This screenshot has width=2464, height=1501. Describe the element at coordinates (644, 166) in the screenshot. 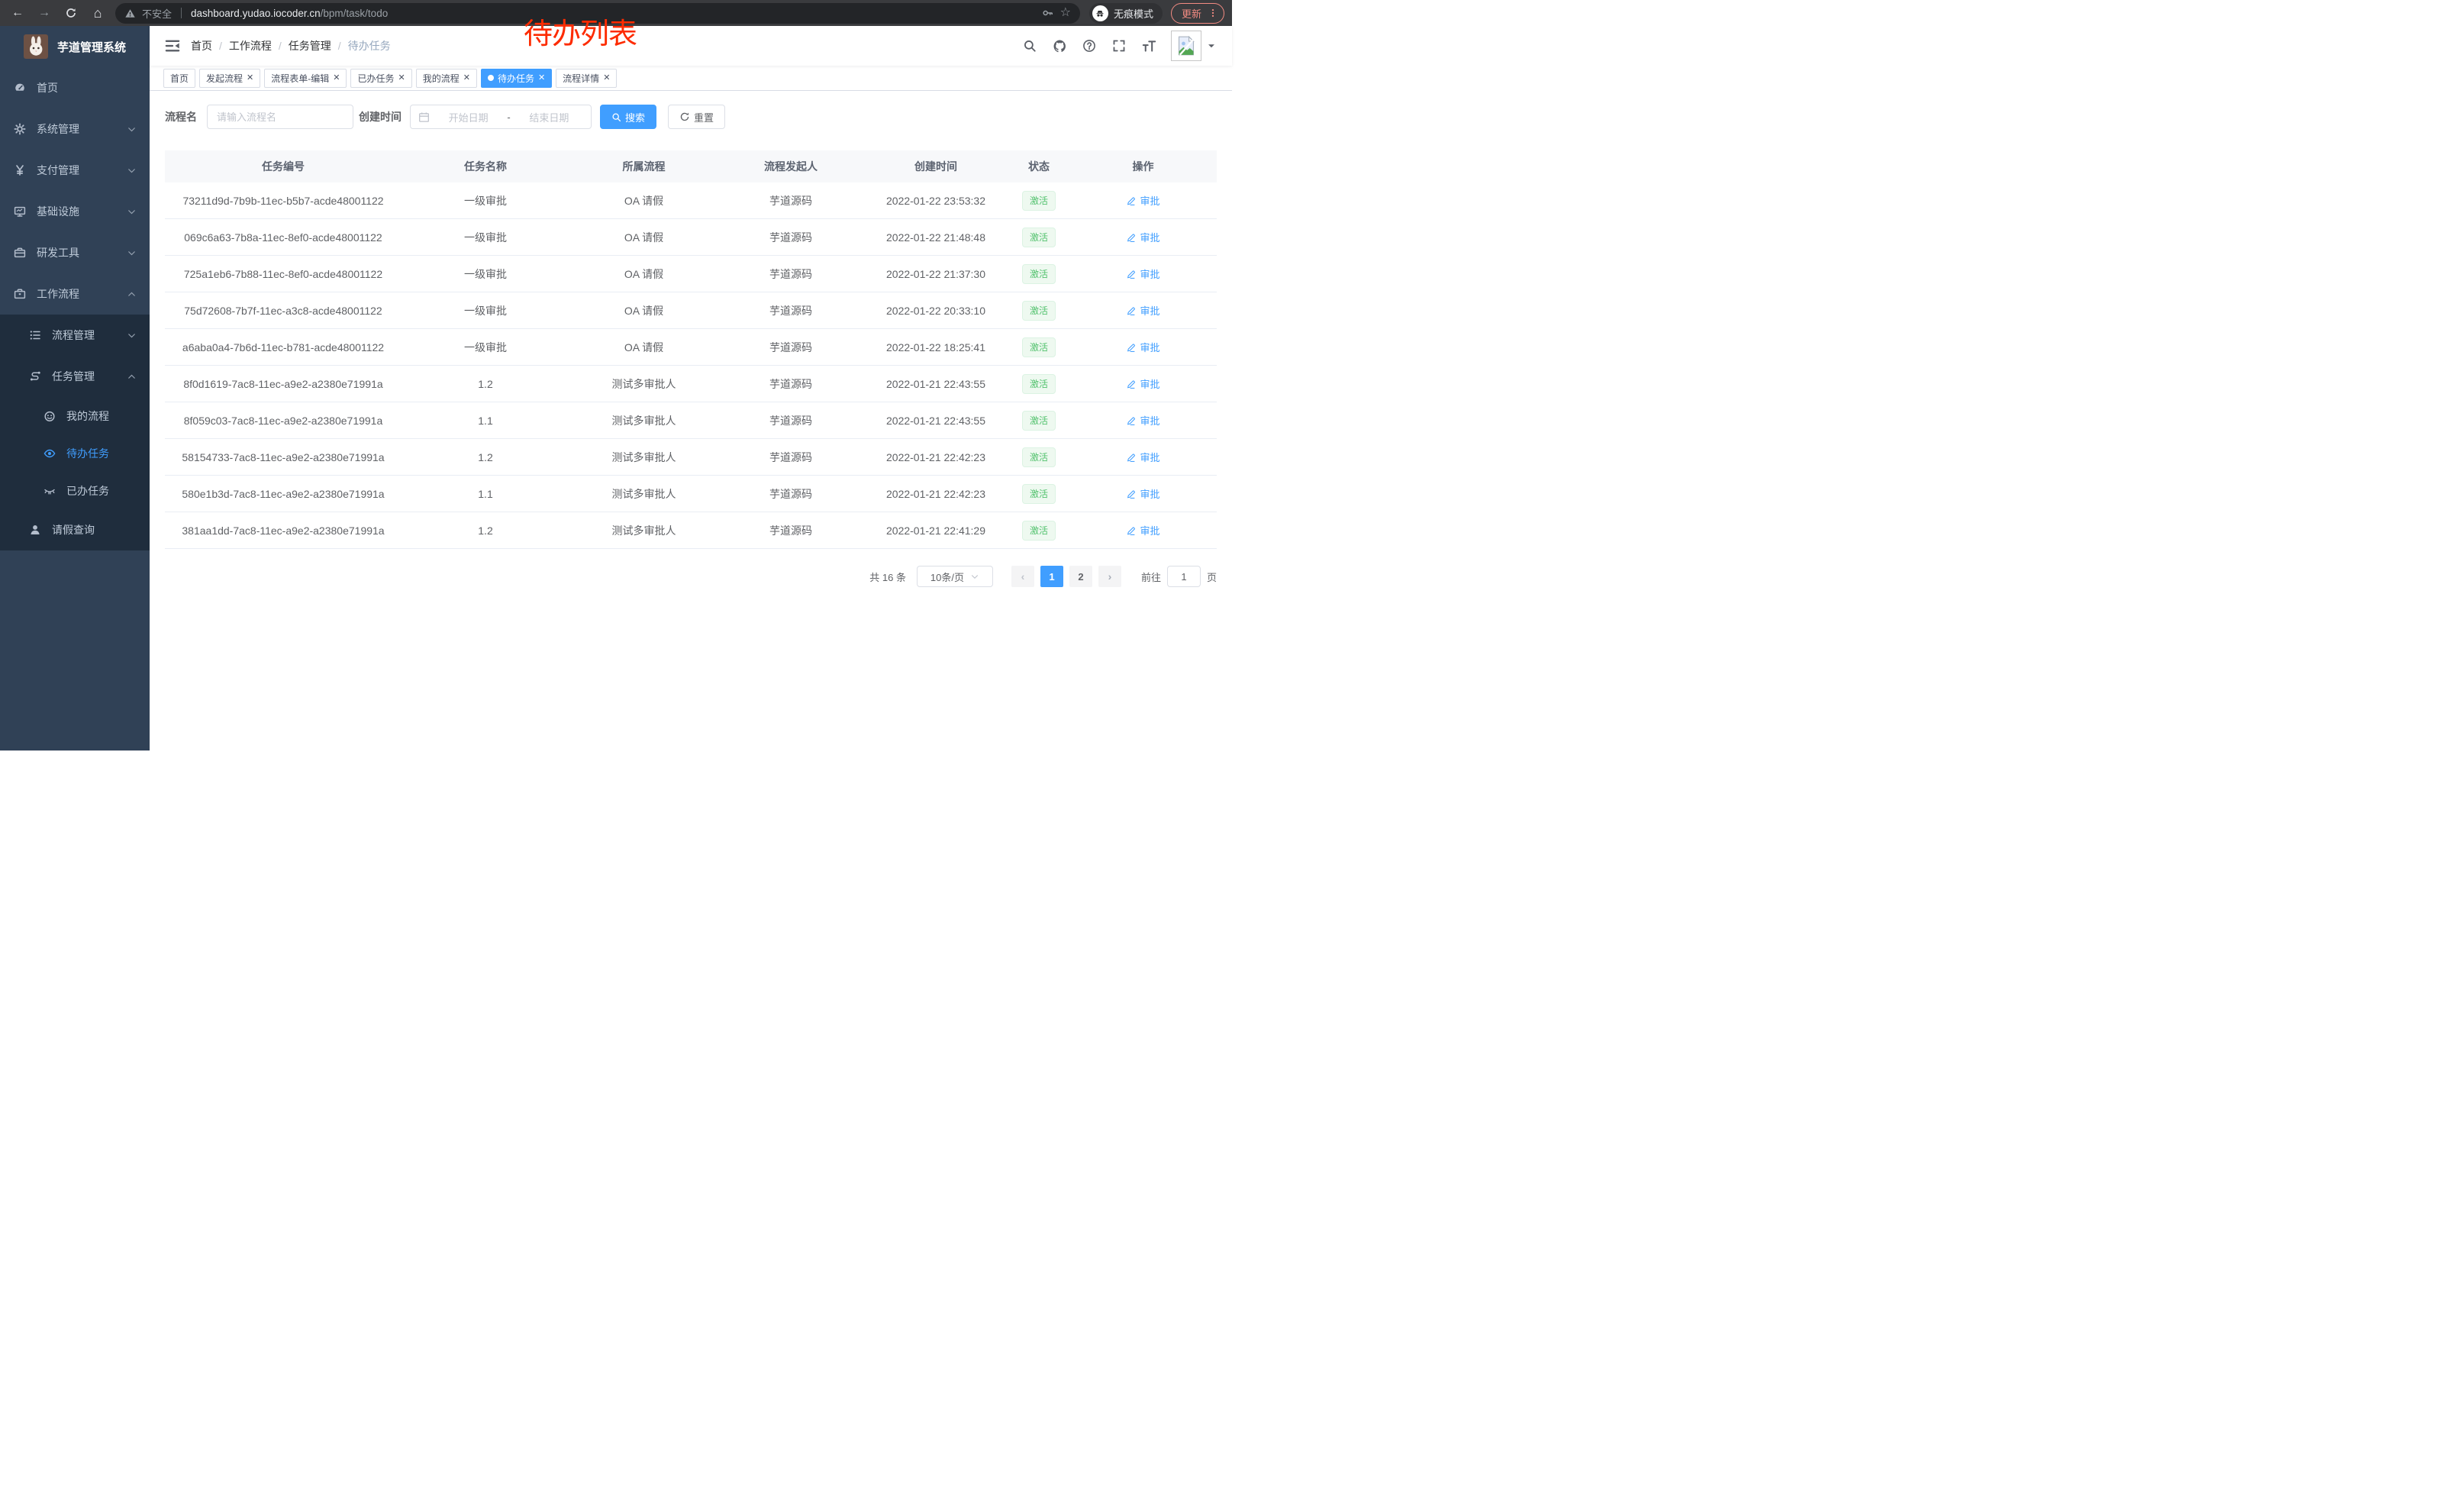

I see `column-header: 所属流程` at that location.